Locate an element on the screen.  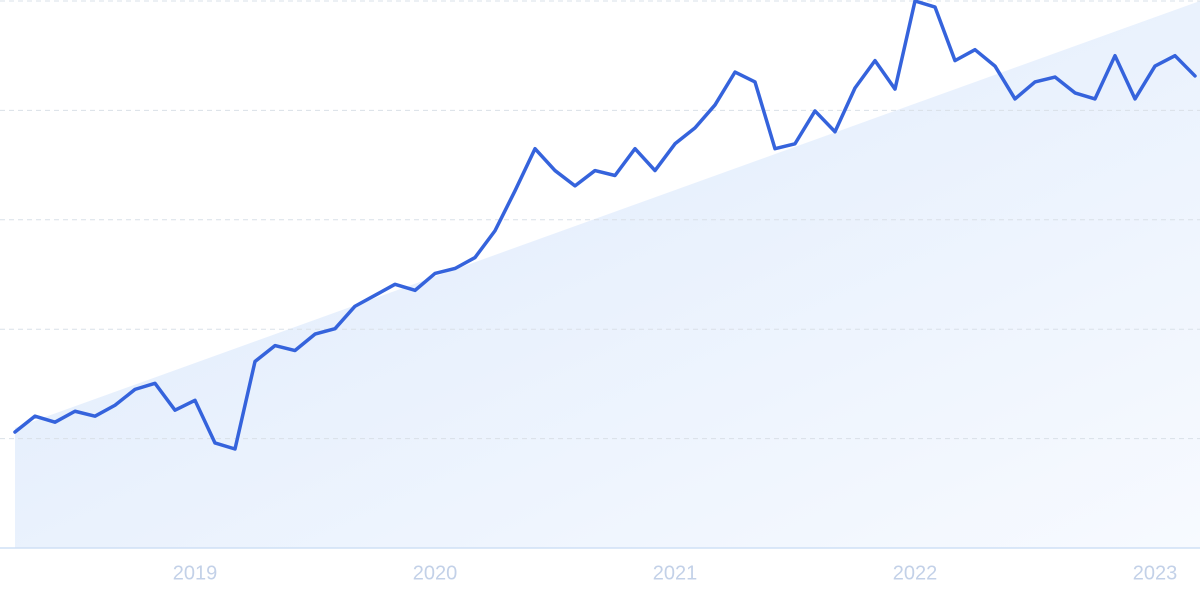
x-tick-label: 2019 is located at coordinates (195, 573).